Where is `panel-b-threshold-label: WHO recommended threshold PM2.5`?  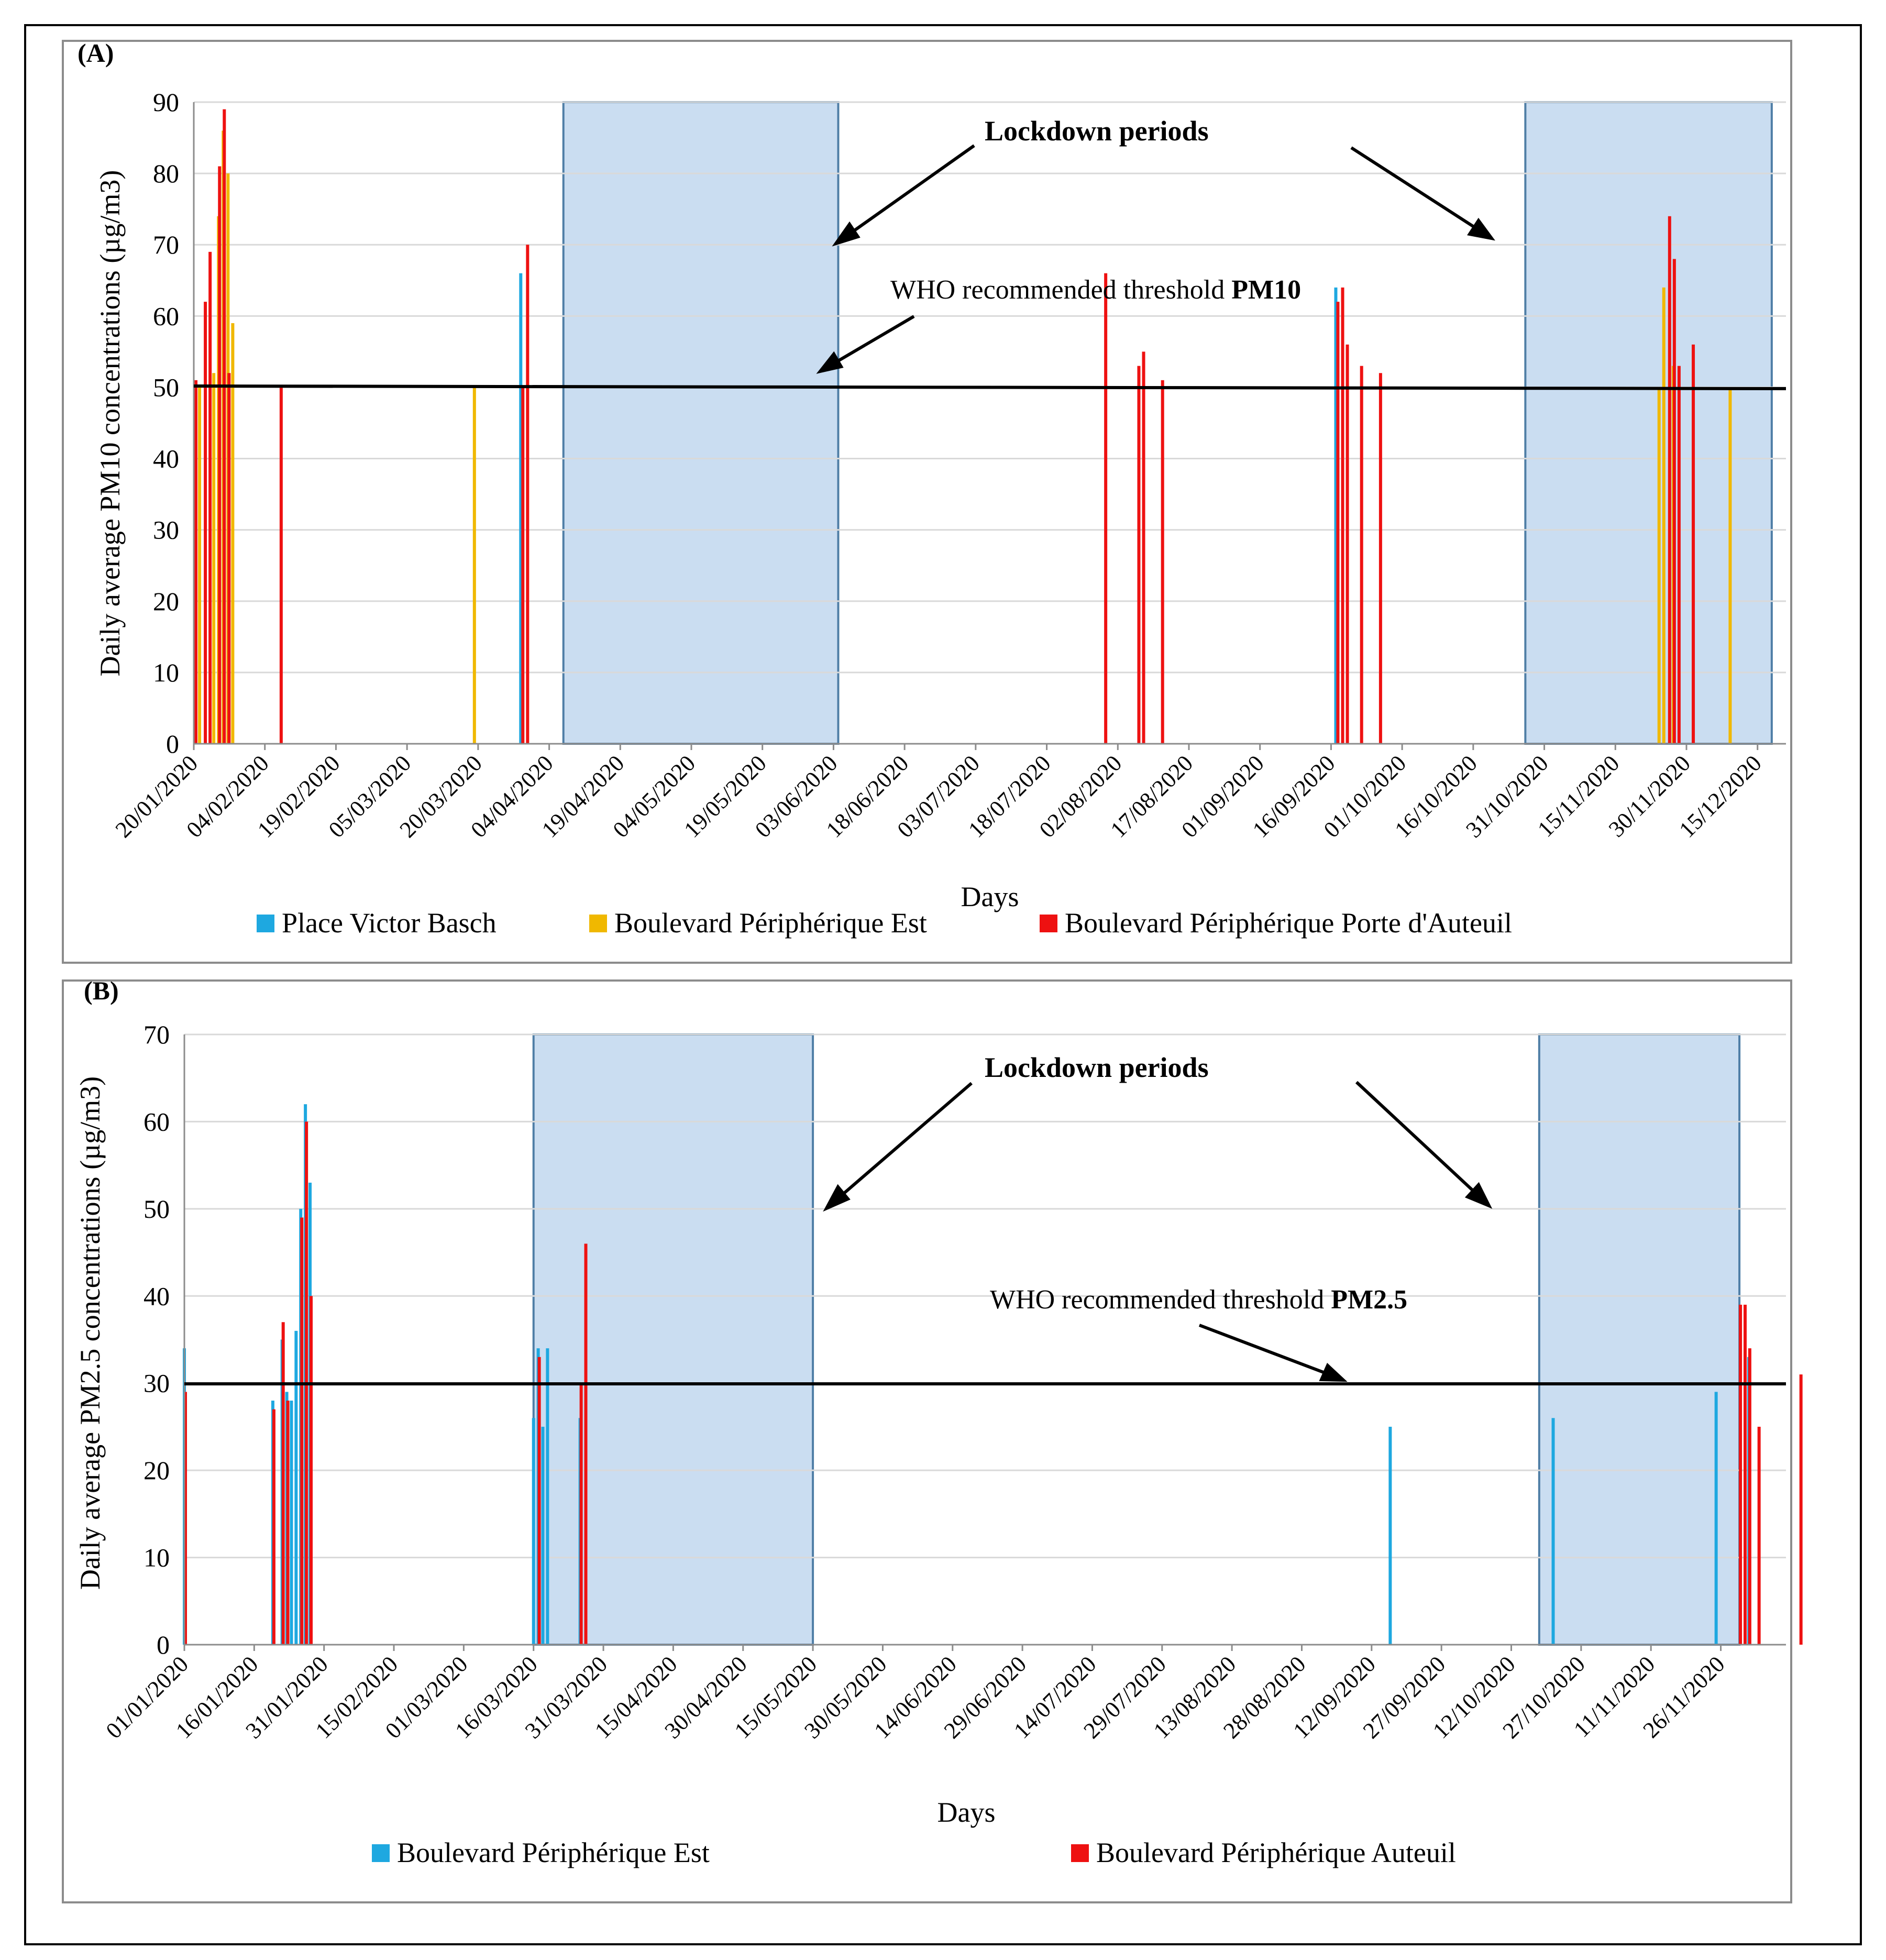 panel-b-threshold-label: WHO recommended threshold PM2.5 is located at coordinates (1198, 1300).